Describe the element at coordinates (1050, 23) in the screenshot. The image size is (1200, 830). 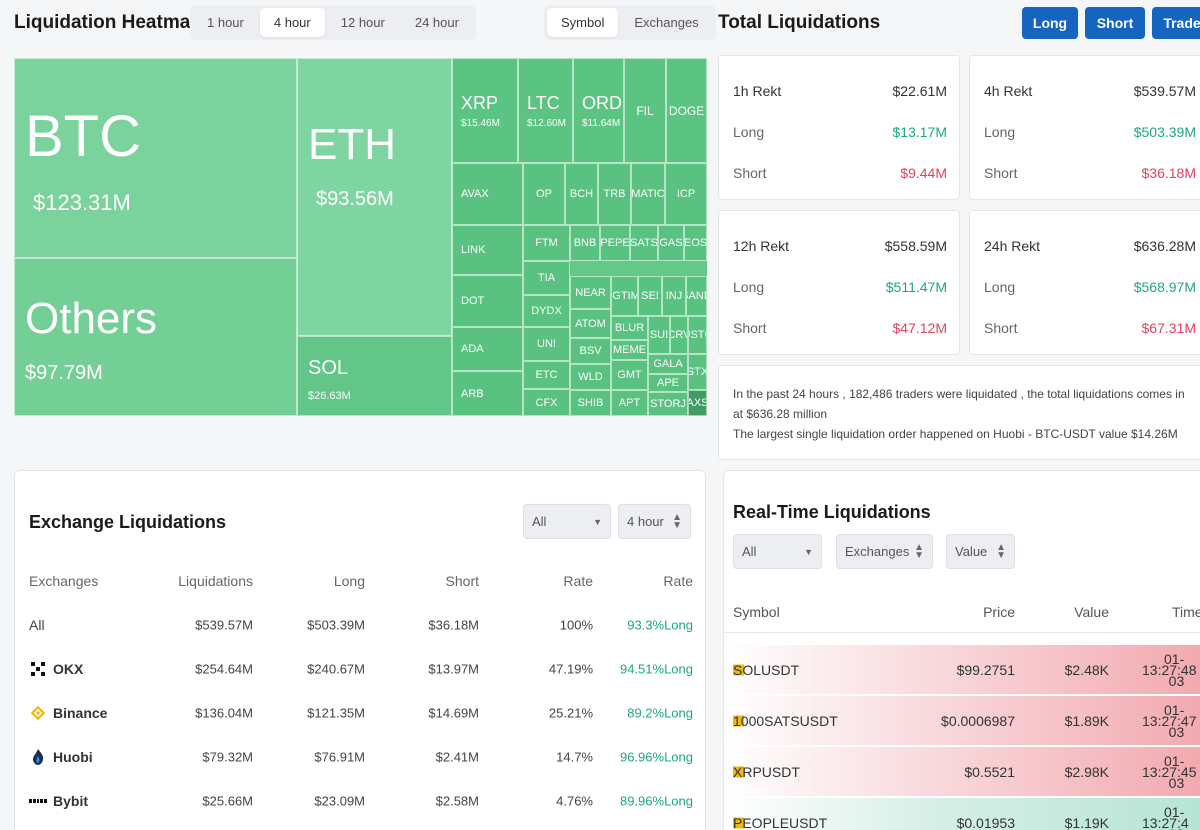
I see `long-button: Long` at that location.